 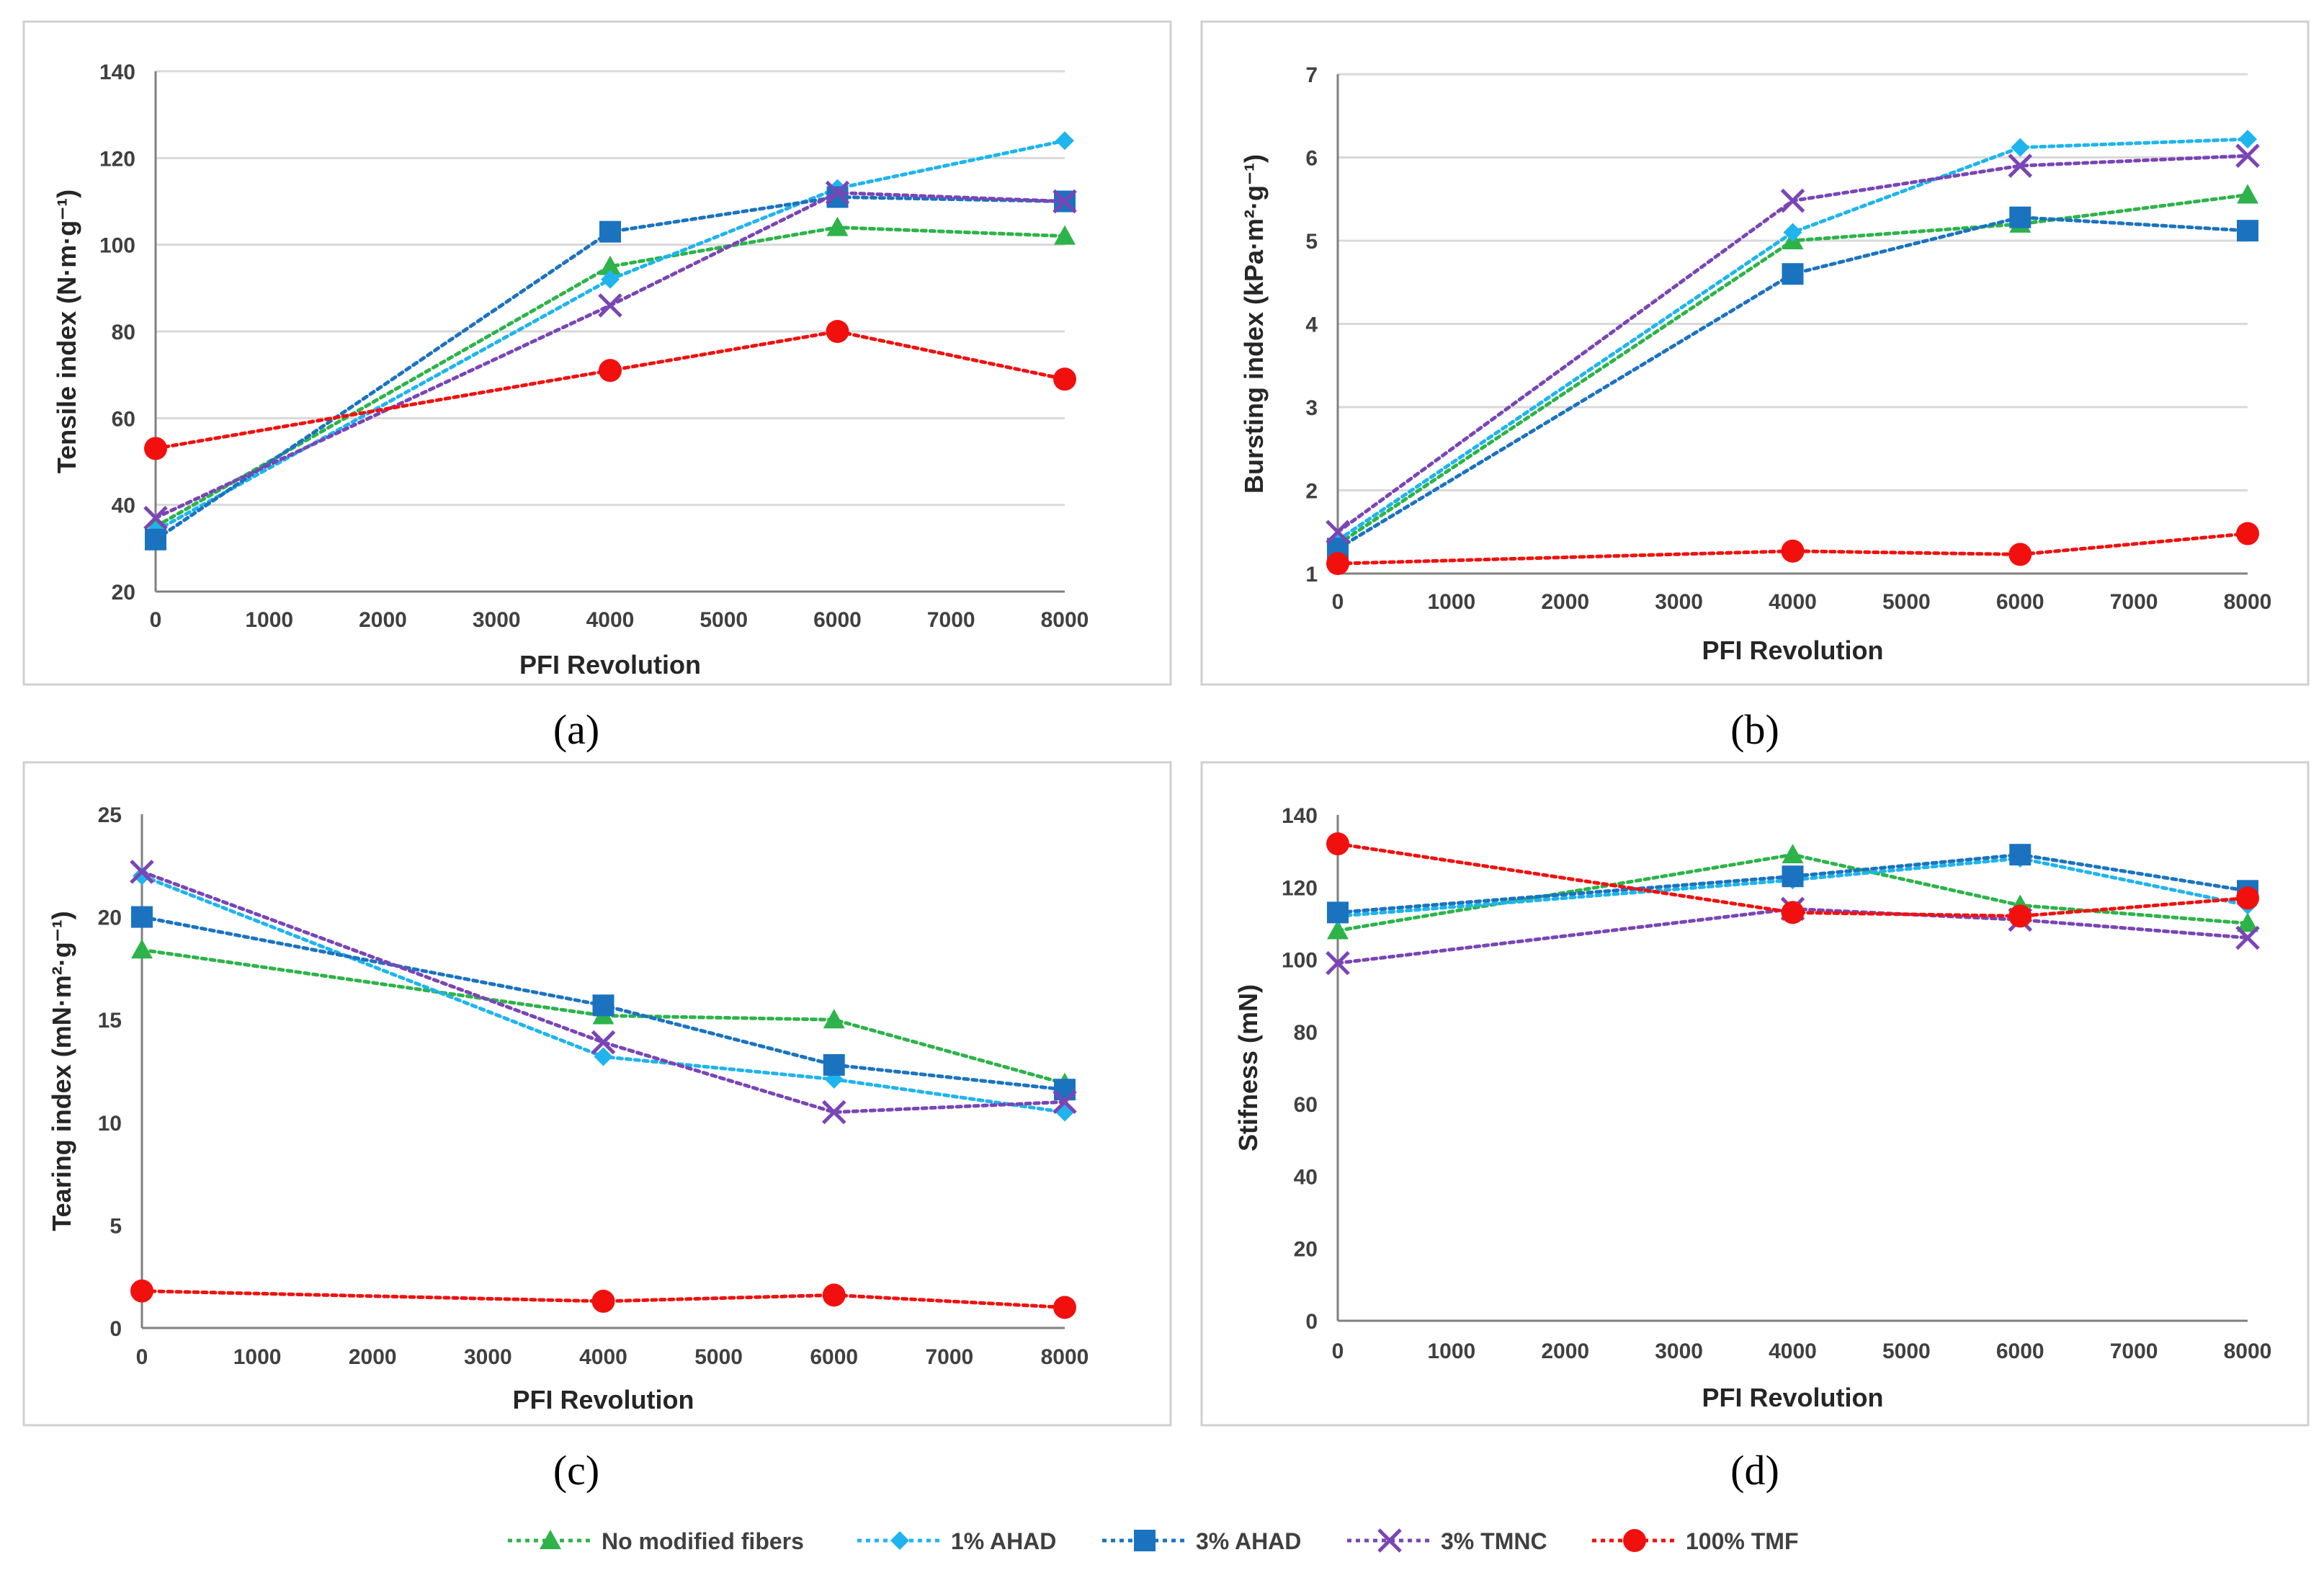 I want to click on y-tick-label: 1, so click(x=1311, y=575).